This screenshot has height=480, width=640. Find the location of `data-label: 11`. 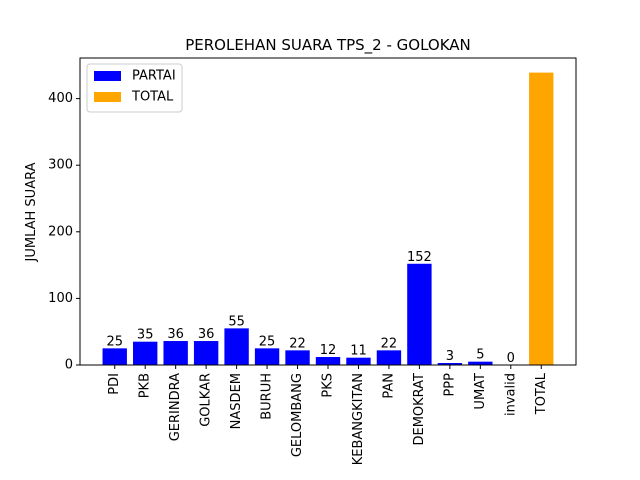

data-label: 11 is located at coordinates (358, 351).